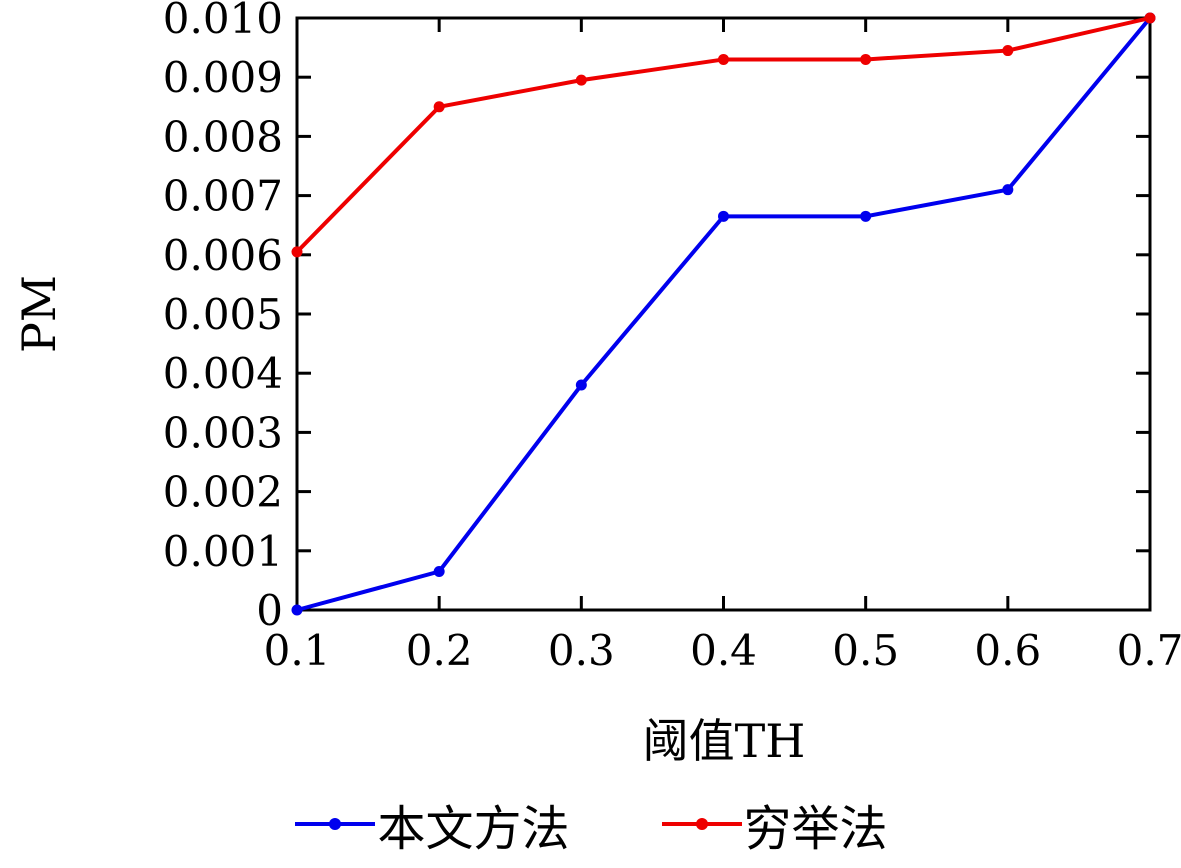 The image size is (1181, 868). Describe the element at coordinates (1007, 650) in the screenshot. I see `x-tick-label: 0.6` at that location.